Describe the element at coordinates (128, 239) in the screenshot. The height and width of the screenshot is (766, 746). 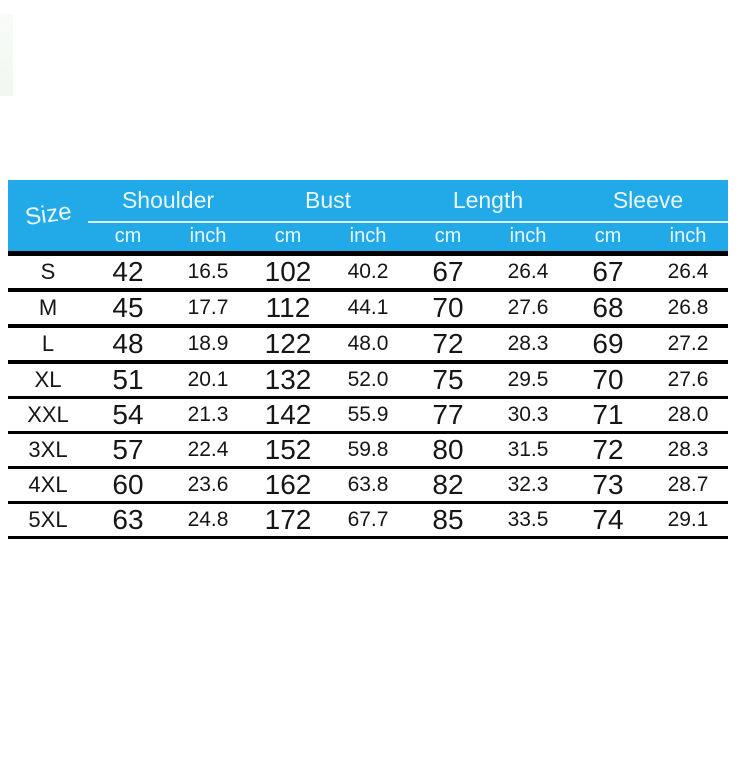
I see `unit-header-shoulder-cm: cm` at that location.